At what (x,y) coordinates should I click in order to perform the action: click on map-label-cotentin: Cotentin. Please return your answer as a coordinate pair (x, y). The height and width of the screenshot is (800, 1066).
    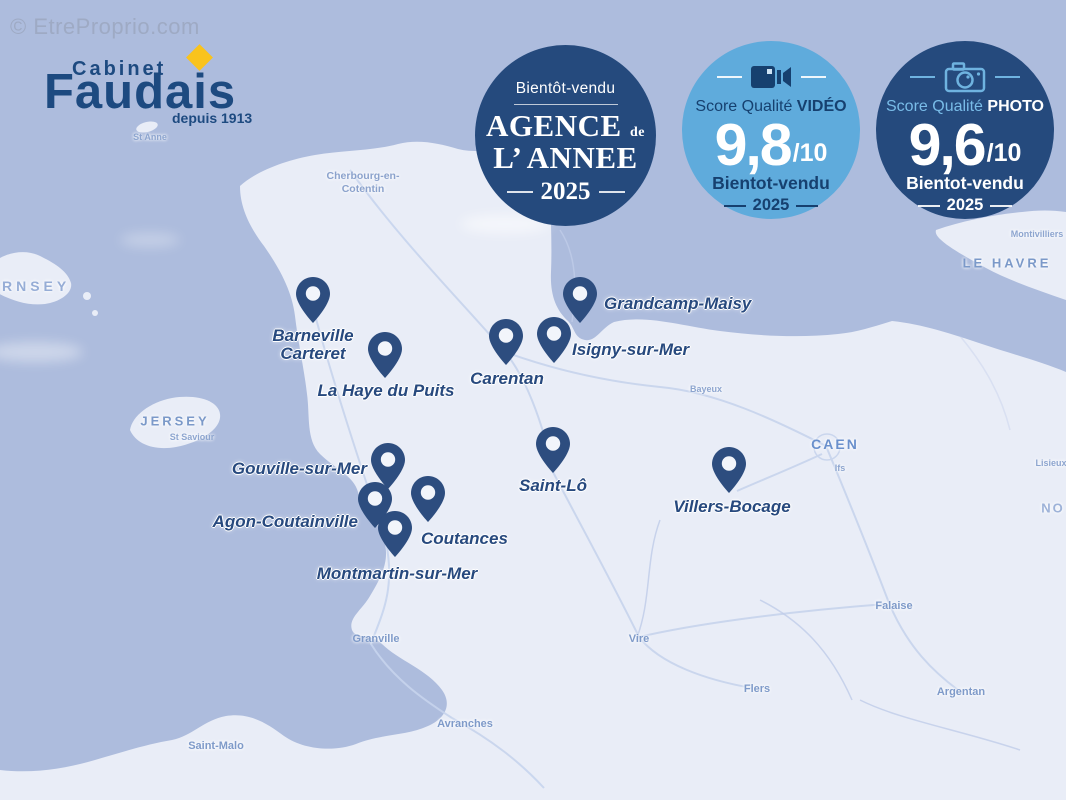
    Looking at the image, I should click on (363, 189).